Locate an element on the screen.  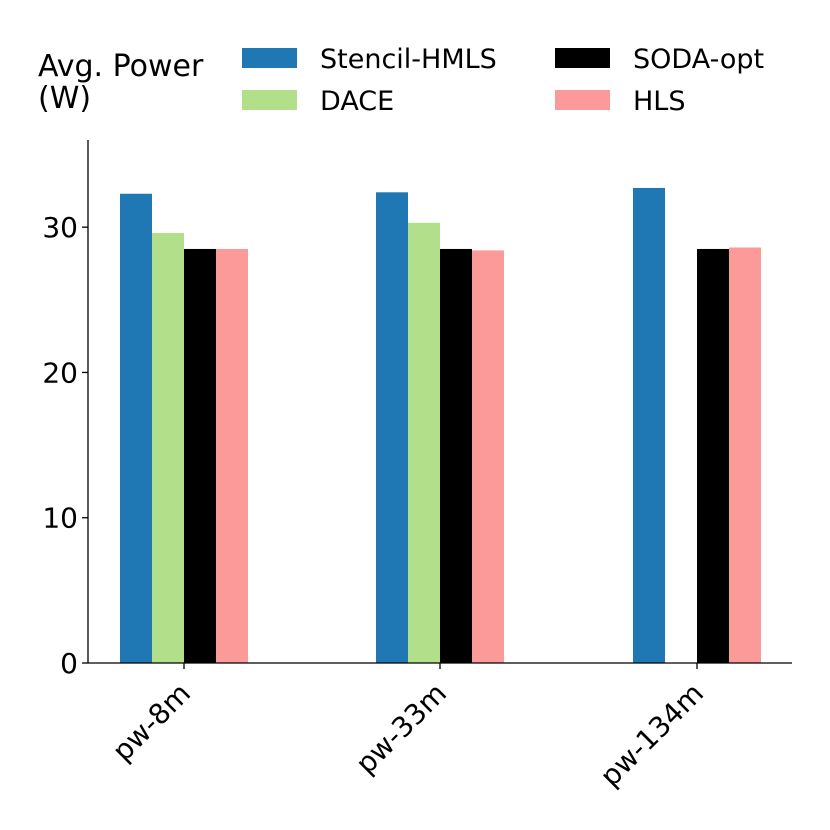
bar-soda-opt-pw-134m is located at coordinates (713, 456).